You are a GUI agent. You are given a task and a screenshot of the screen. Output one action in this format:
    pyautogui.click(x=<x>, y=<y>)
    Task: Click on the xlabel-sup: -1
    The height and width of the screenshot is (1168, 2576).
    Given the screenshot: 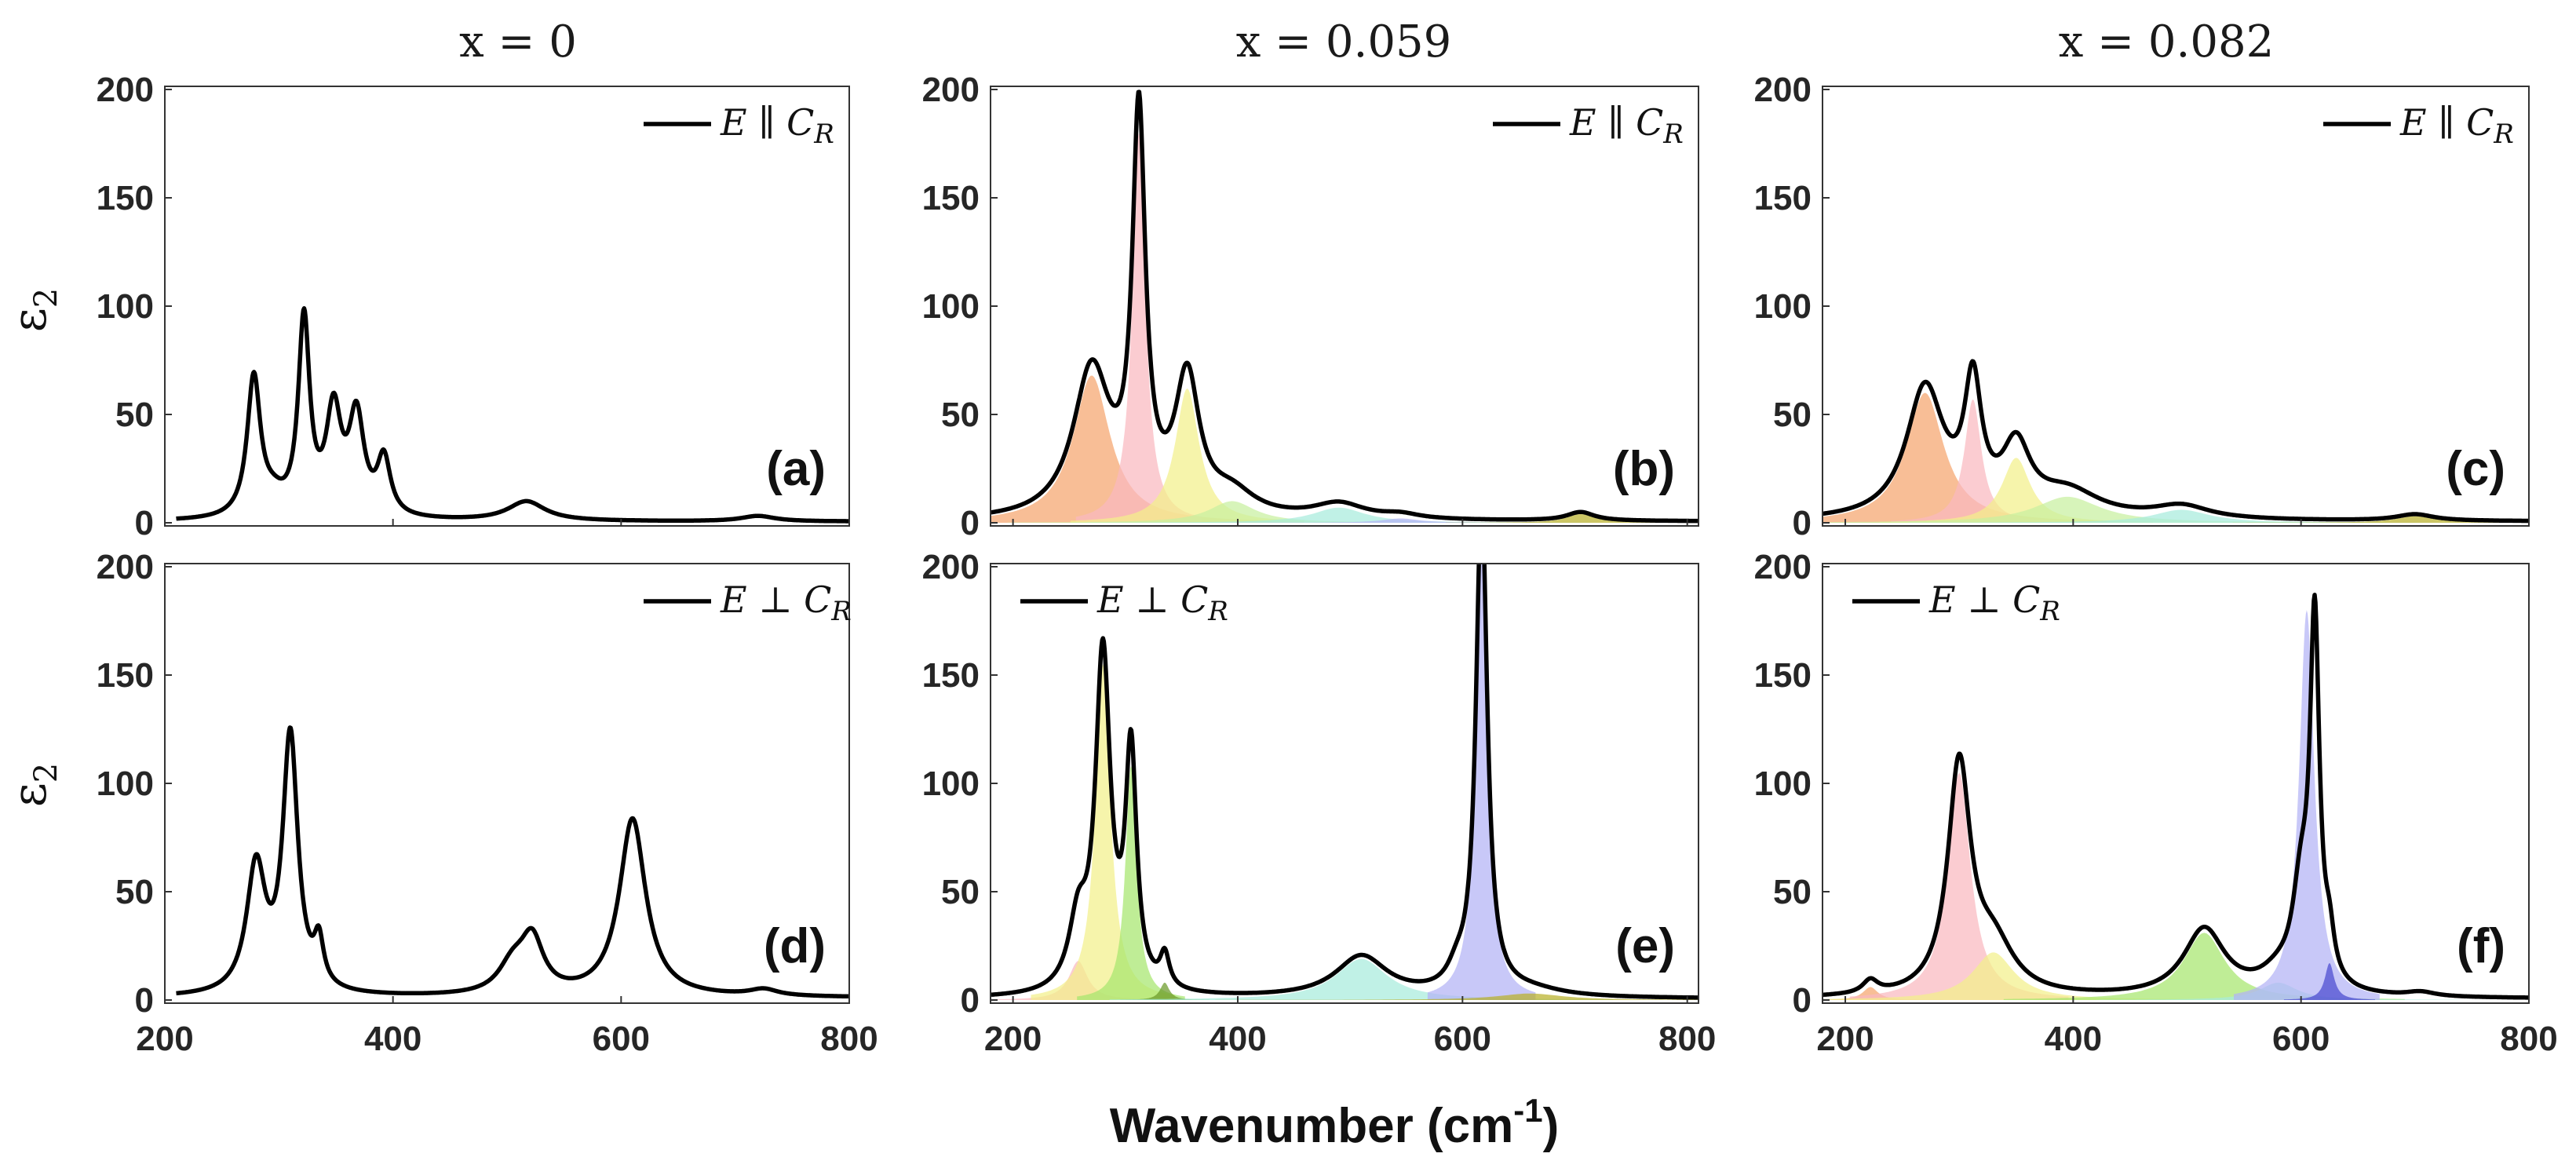 What is the action you would take?
    pyautogui.click(x=1527, y=1110)
    